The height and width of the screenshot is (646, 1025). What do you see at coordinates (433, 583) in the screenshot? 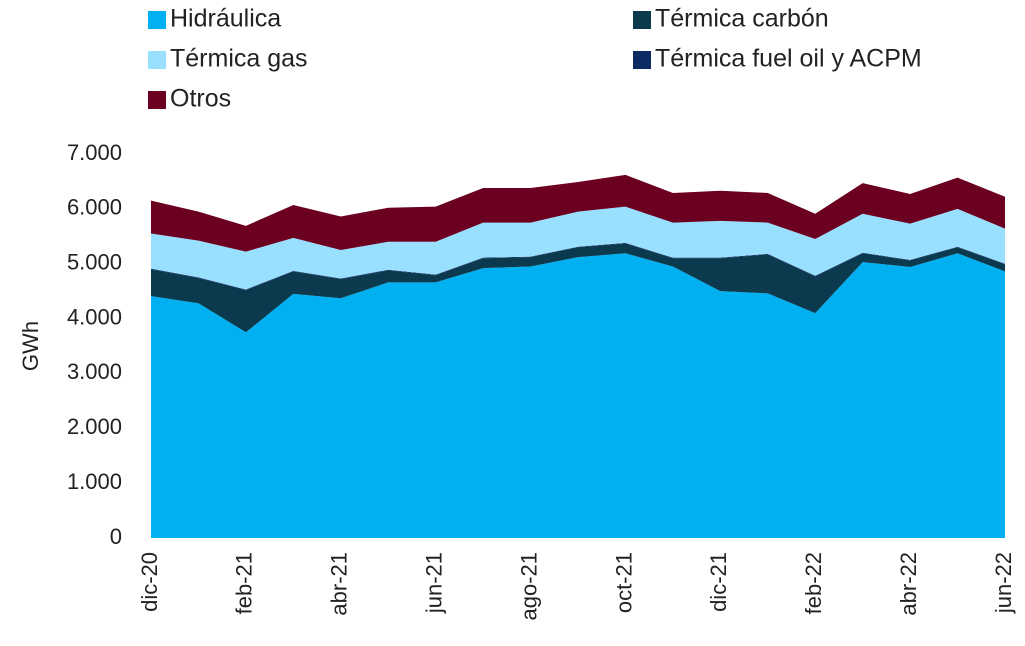
I see `x-tick-label: jun-21` at bounding box center [433, 583].